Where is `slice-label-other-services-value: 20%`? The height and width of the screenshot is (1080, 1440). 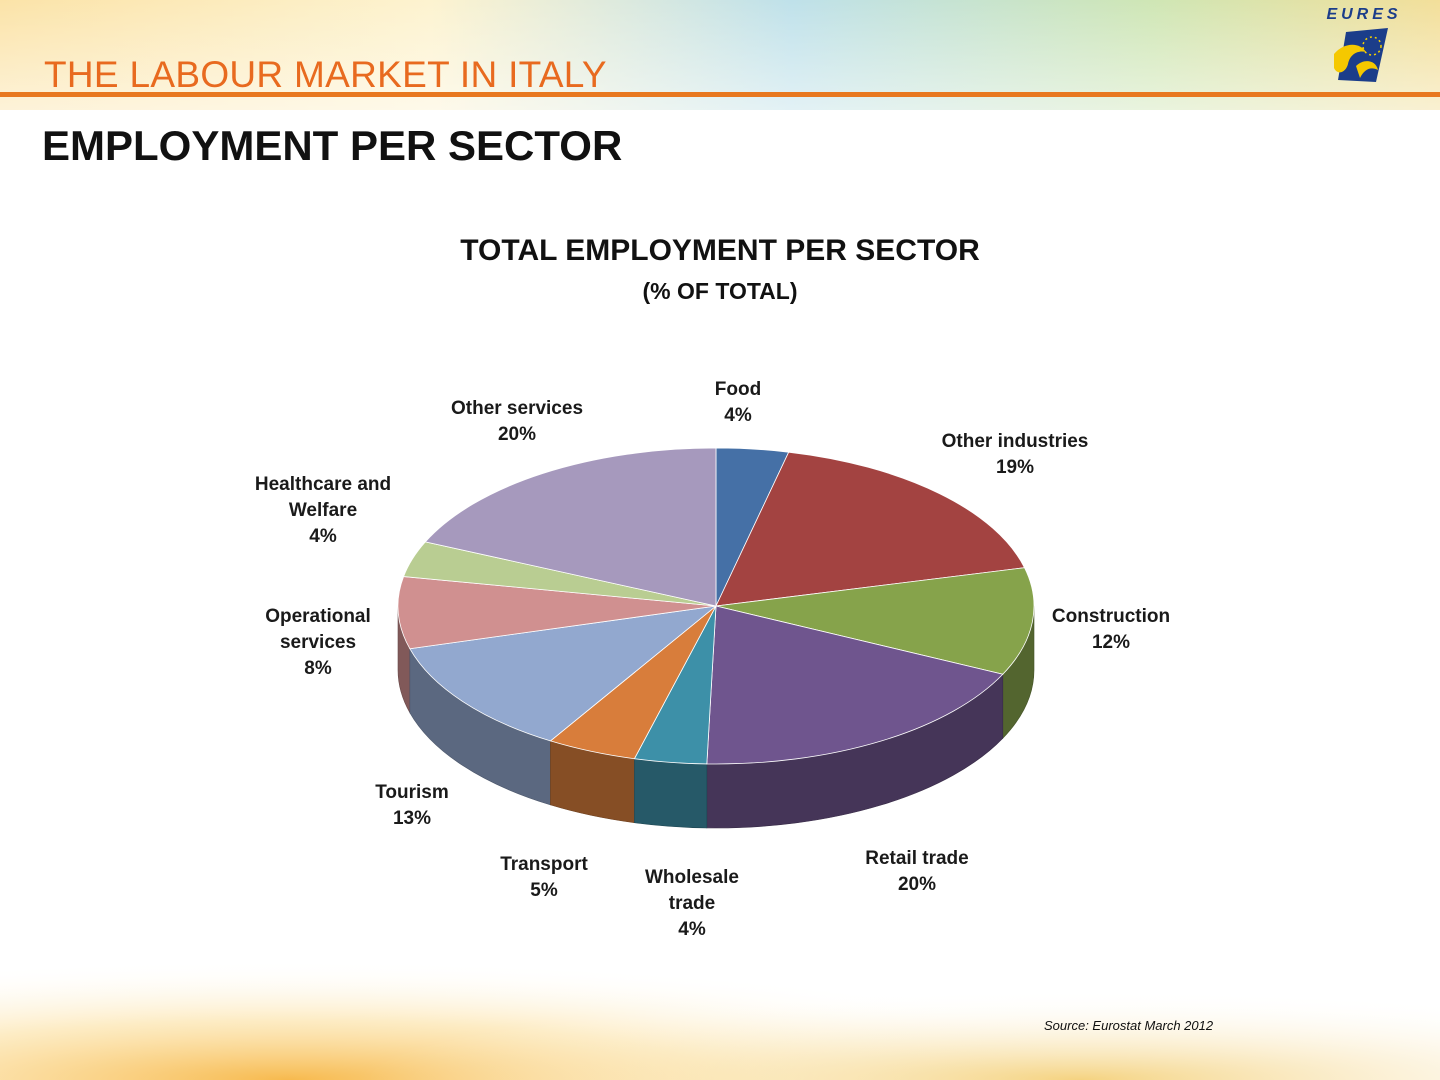 slice-label-other-services-value: 20% is located at coordinates (517, 434).